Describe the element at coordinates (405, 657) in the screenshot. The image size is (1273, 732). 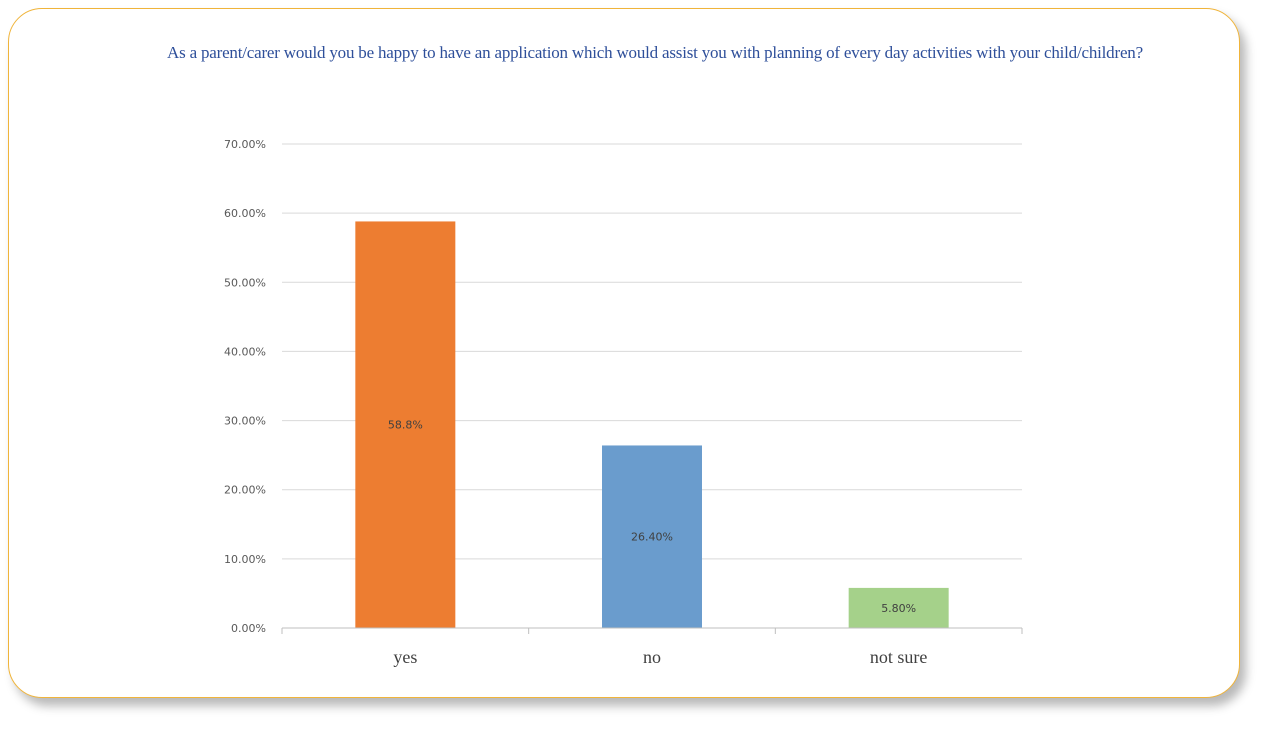
I see `x-category-label: yes` at that location.